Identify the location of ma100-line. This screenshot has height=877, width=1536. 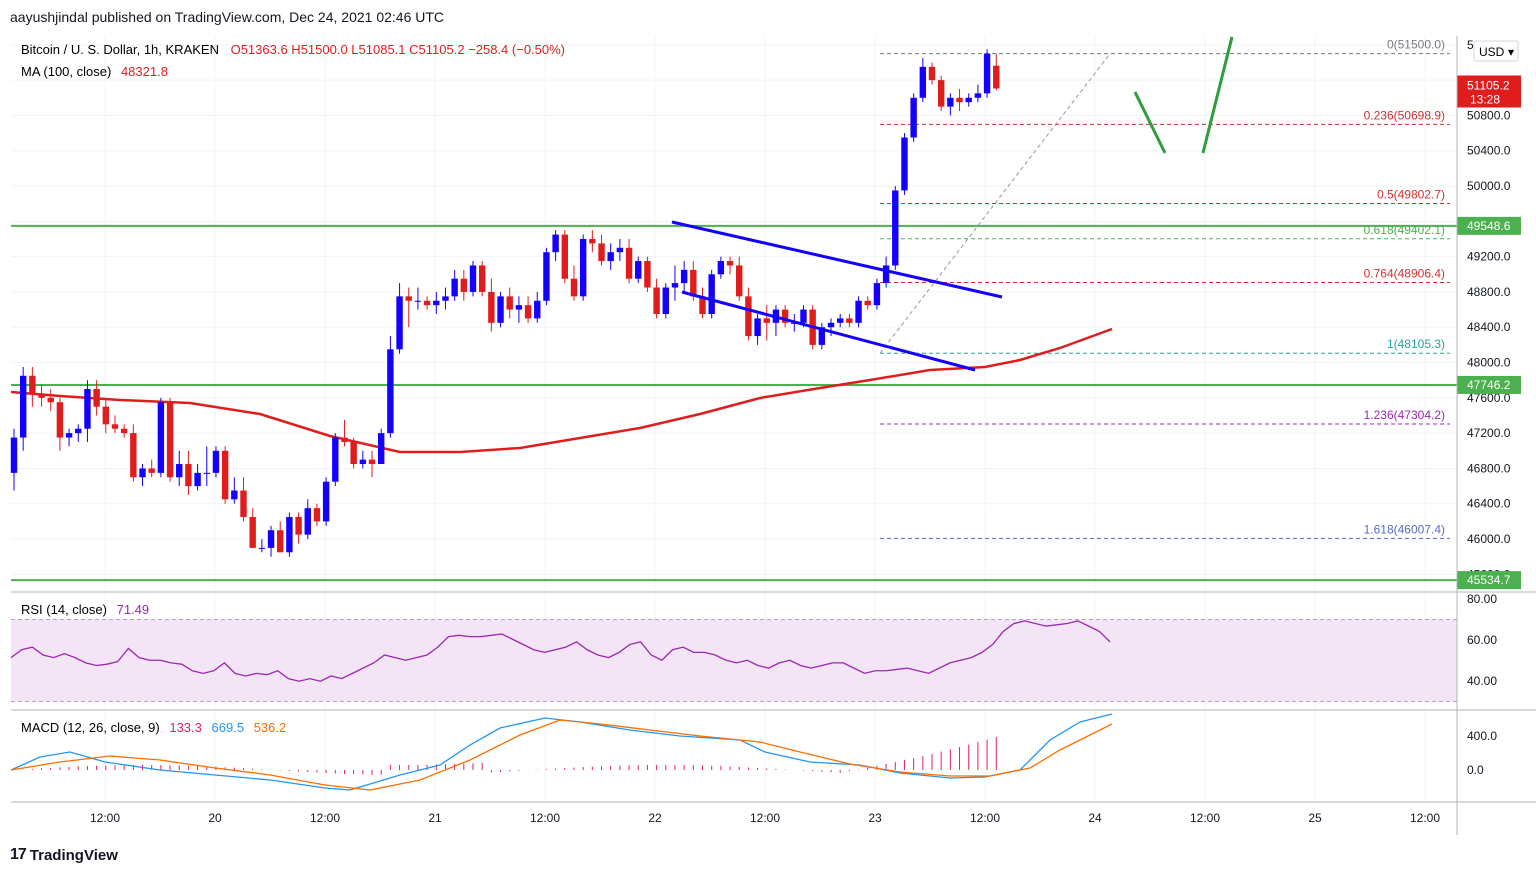
(561, 390).